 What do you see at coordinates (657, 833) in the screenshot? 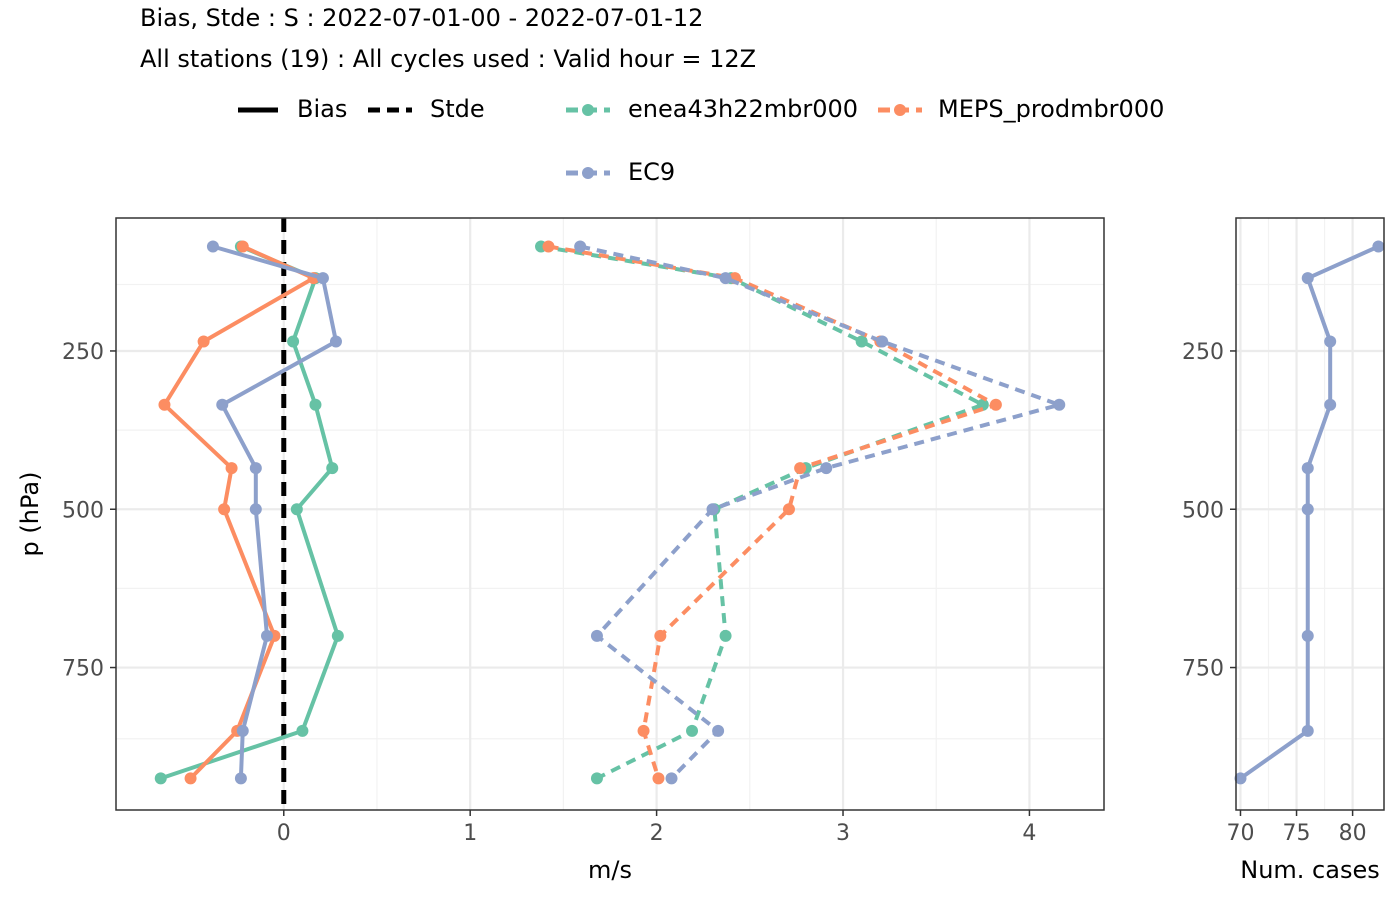
I see `main-tick-label-x: 2` at bounding box center [657, 833].